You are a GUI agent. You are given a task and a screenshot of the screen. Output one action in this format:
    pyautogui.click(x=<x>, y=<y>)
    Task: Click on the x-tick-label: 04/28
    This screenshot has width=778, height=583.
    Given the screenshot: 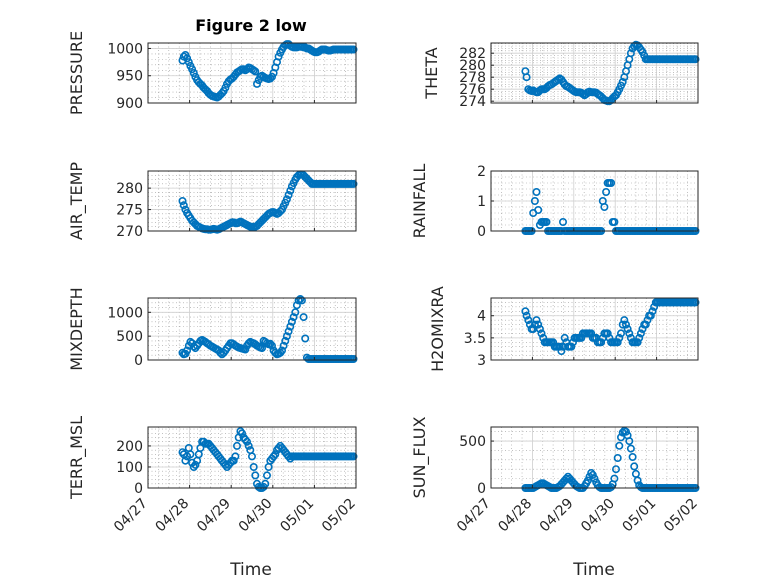 What is the action you would take?
    pyautogui.click(x=173, y=516)
    